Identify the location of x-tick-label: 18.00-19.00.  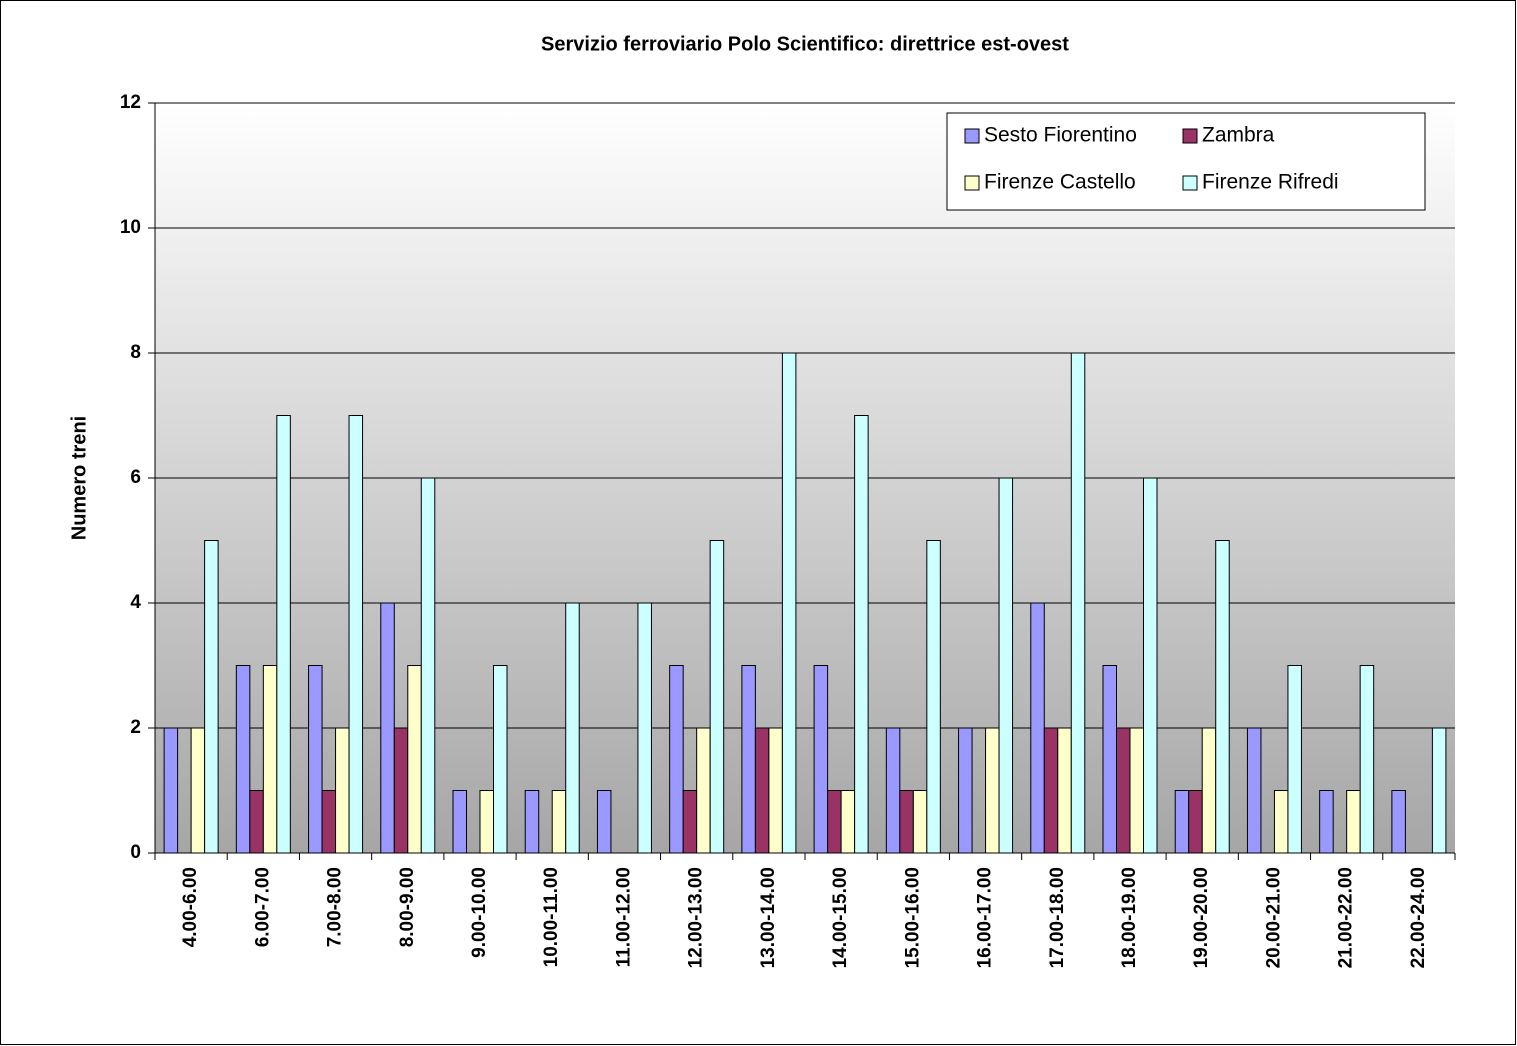
(1129, 917).